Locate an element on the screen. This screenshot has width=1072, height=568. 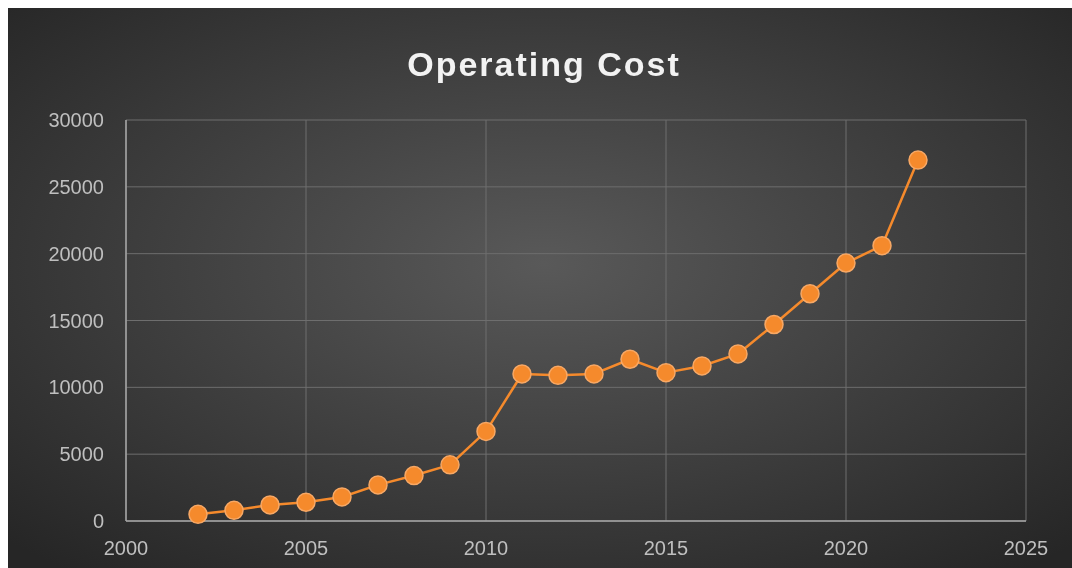
y-tick-label: 10000 is located at coordinates (76, 387).